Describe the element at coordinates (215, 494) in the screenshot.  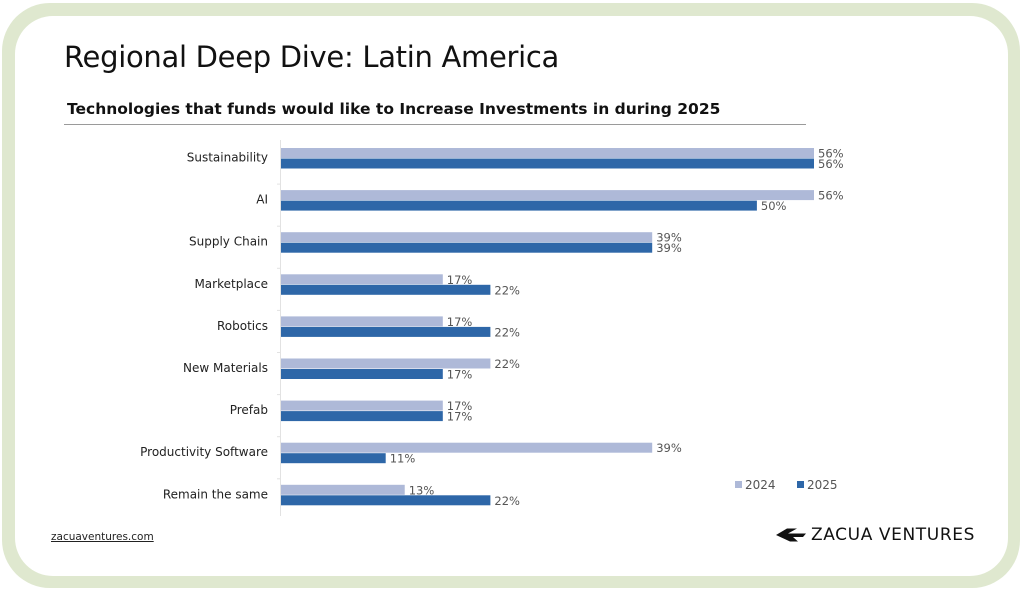
I see `category-label: Remain the same` at that location.